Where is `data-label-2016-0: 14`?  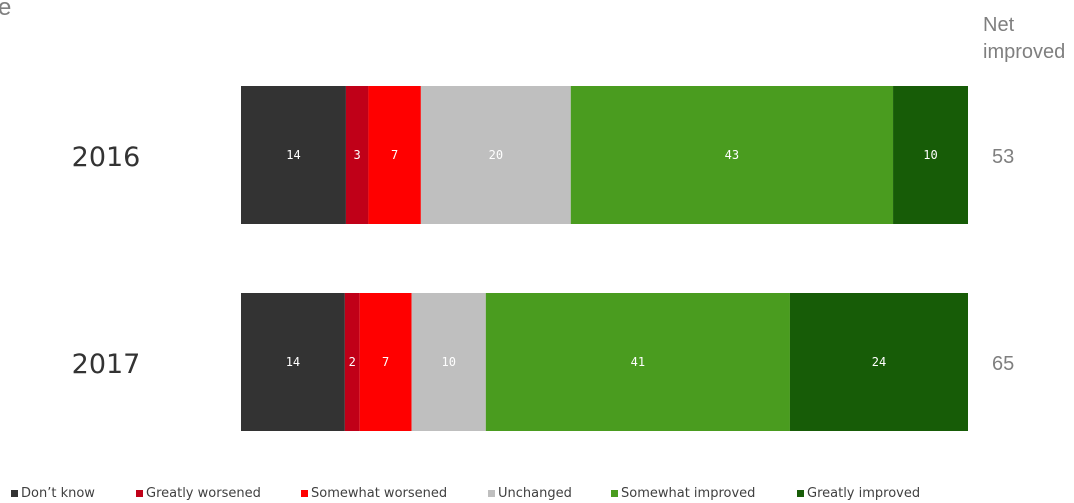 data-label-2016-0: 14 is located at coordinates (293, 155).